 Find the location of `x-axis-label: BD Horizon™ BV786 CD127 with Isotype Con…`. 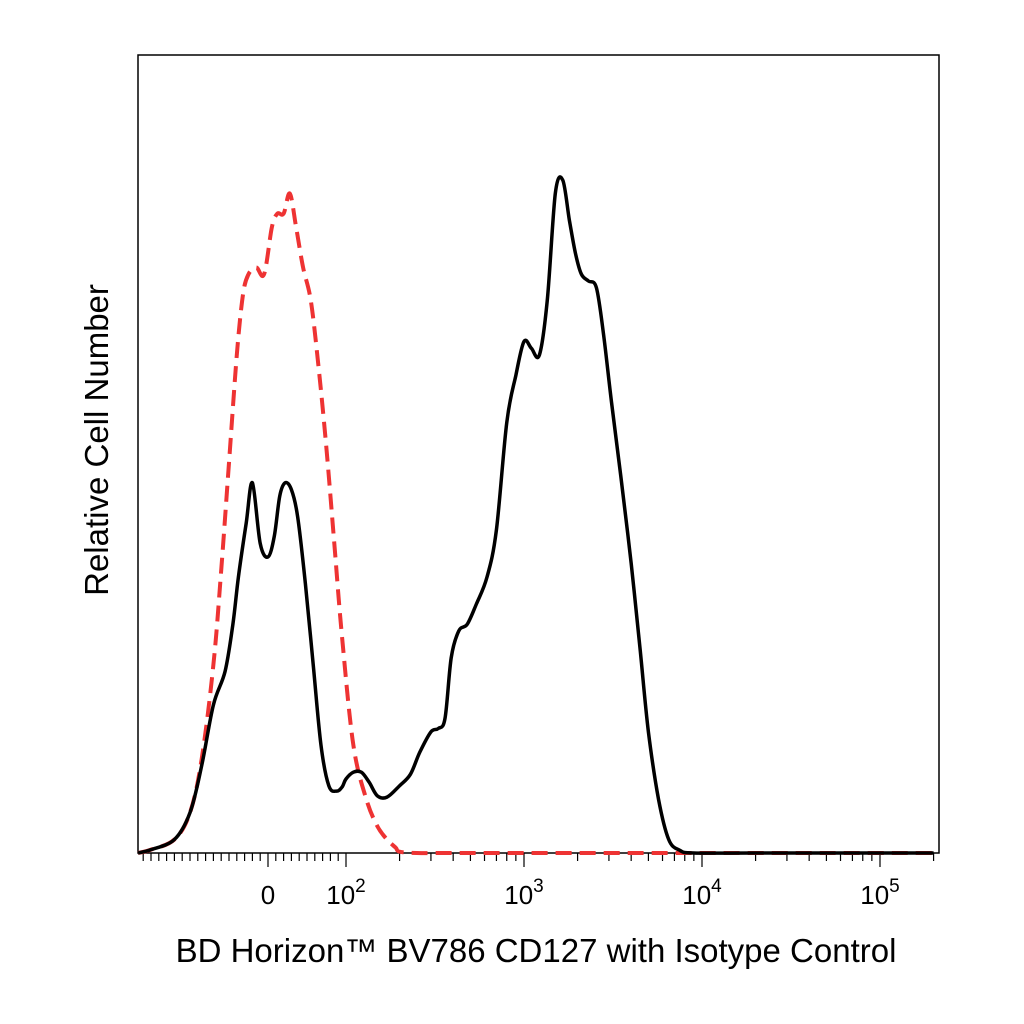

x-axis-label: BD Horizon™ BV786 CD127 with Isotype Con… is located at coordinates (536, 950).